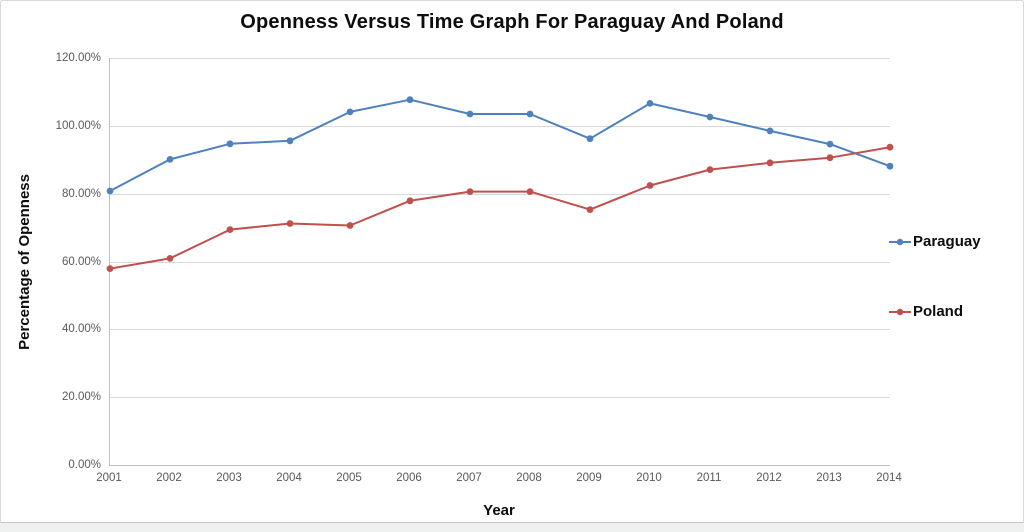  Describe the element at coordinates (81, 329) in the screenshot. I see `y-tick-label: 40.00%` at that location.